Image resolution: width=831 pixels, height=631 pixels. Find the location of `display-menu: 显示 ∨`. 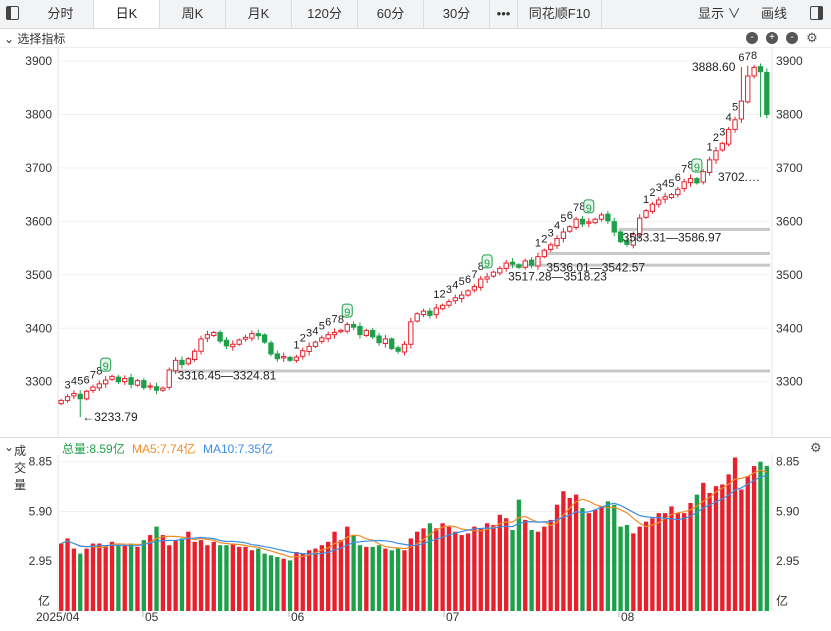

display-menu: 显示 ∨ is located at coordinates (719, 13).